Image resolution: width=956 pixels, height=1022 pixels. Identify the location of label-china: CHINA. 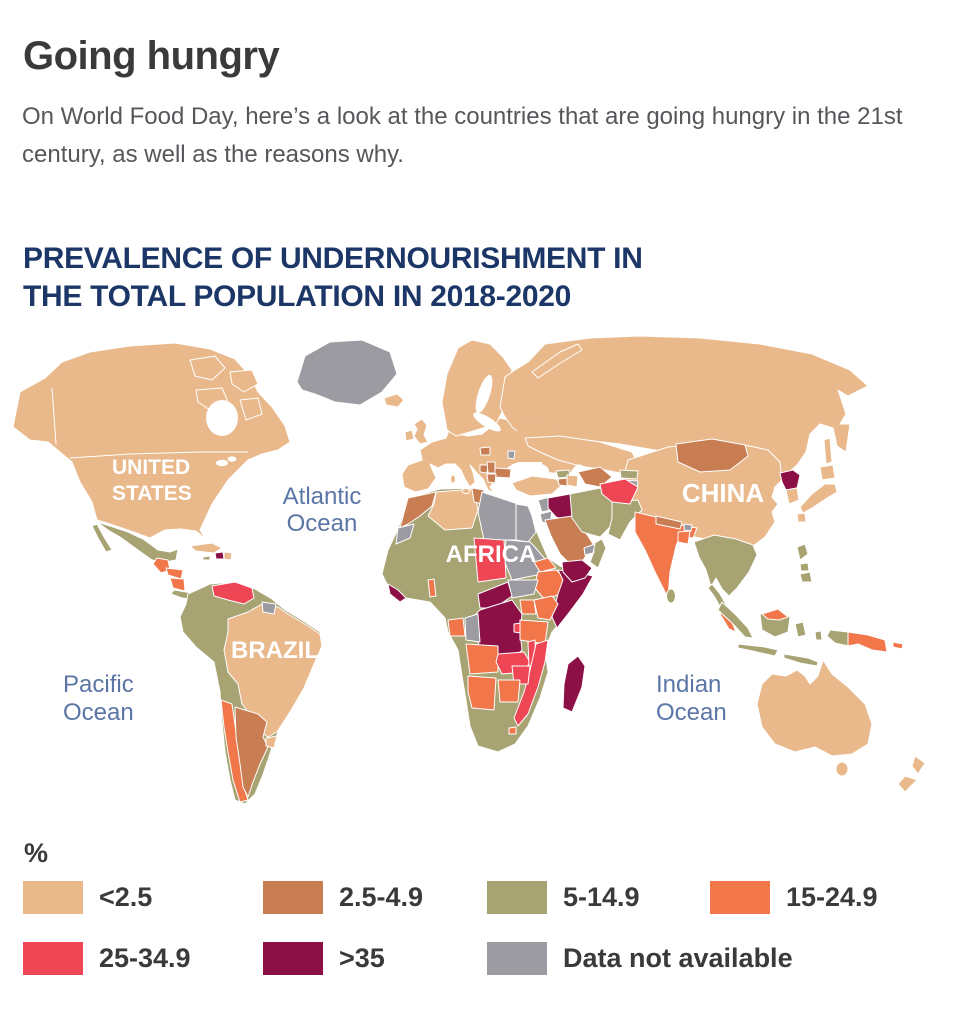
(723, 493).